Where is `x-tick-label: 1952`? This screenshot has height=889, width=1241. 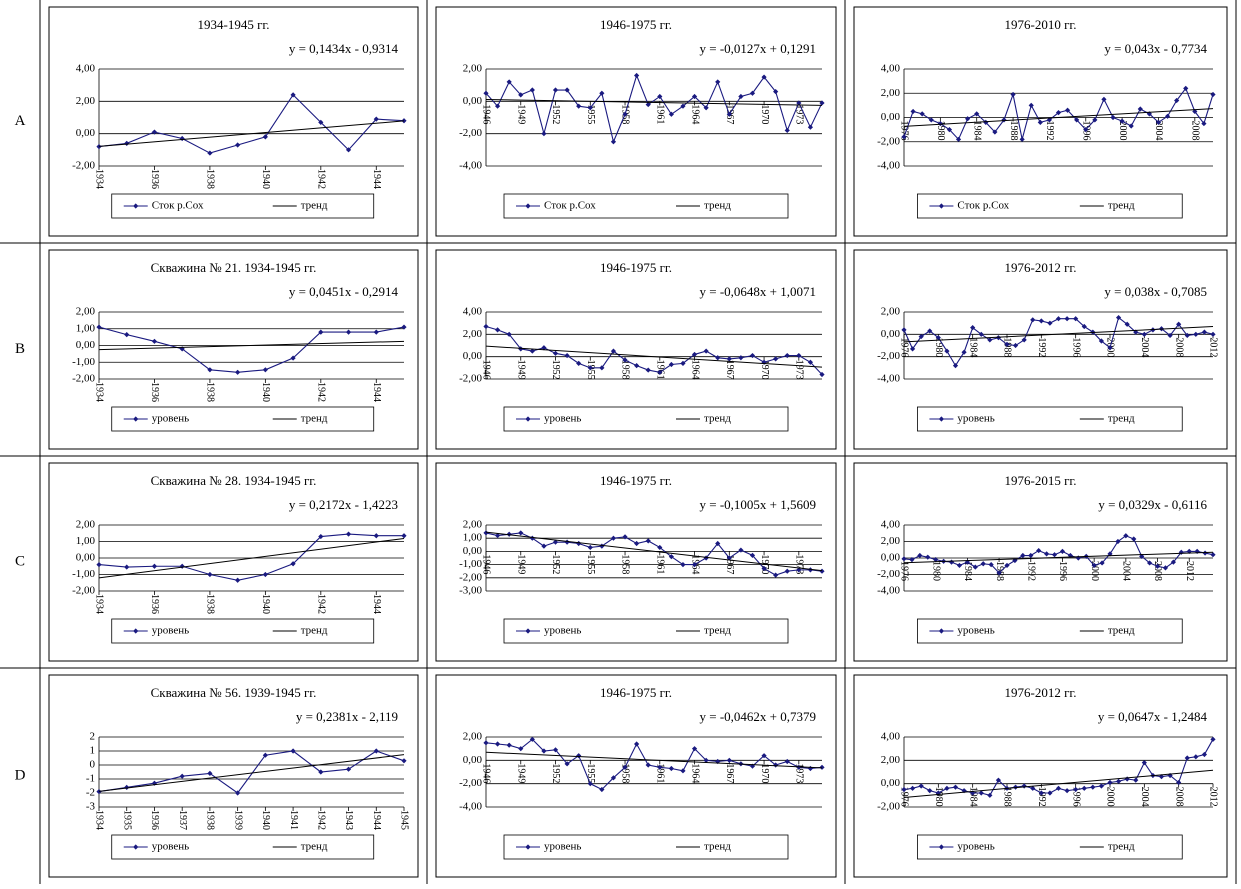
x-tick-label: 1952 is located at coordinates (555, 370).